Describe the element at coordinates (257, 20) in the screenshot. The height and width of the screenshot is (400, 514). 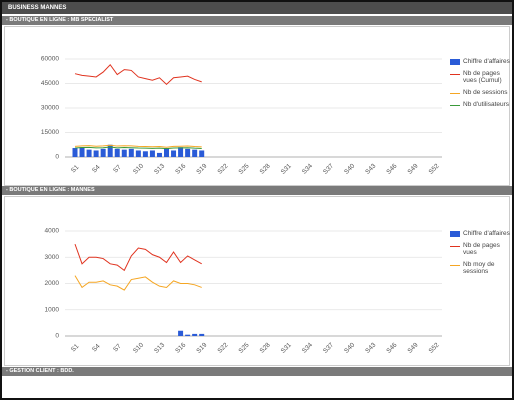
I see `section-header: - BOUTIQUE EN LIGNE : MB SPECIALIST` at that location.